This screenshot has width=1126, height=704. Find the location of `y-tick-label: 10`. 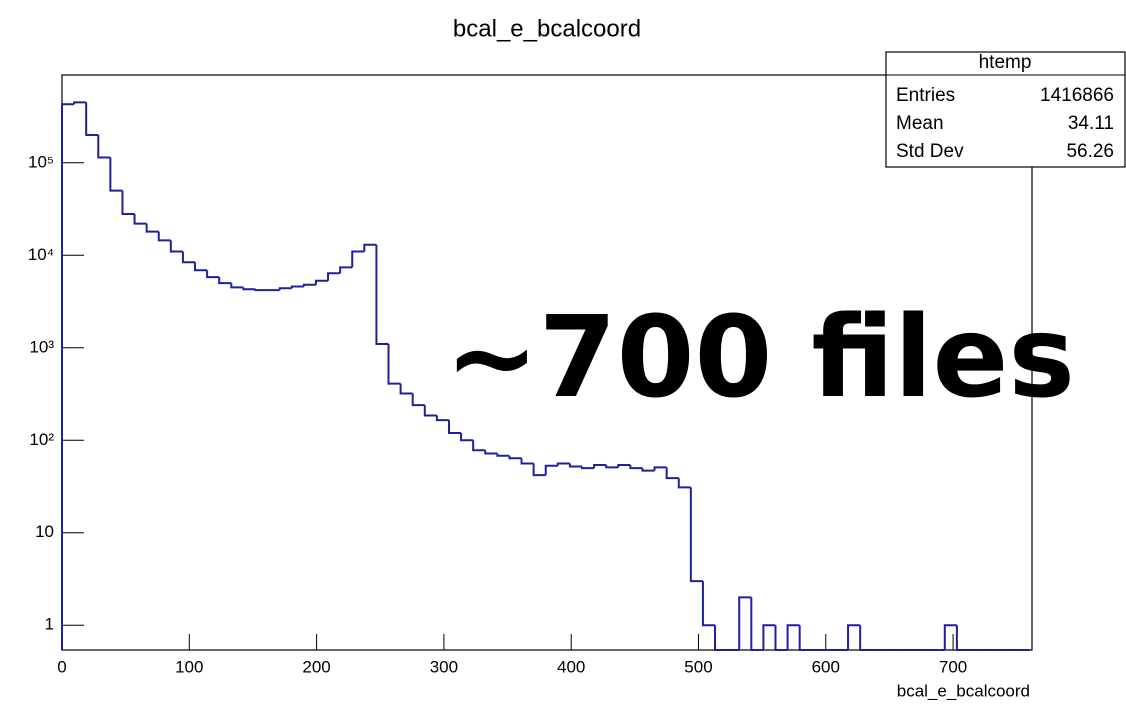

y-tick-label: 10 is located at coordinates (44, 531).